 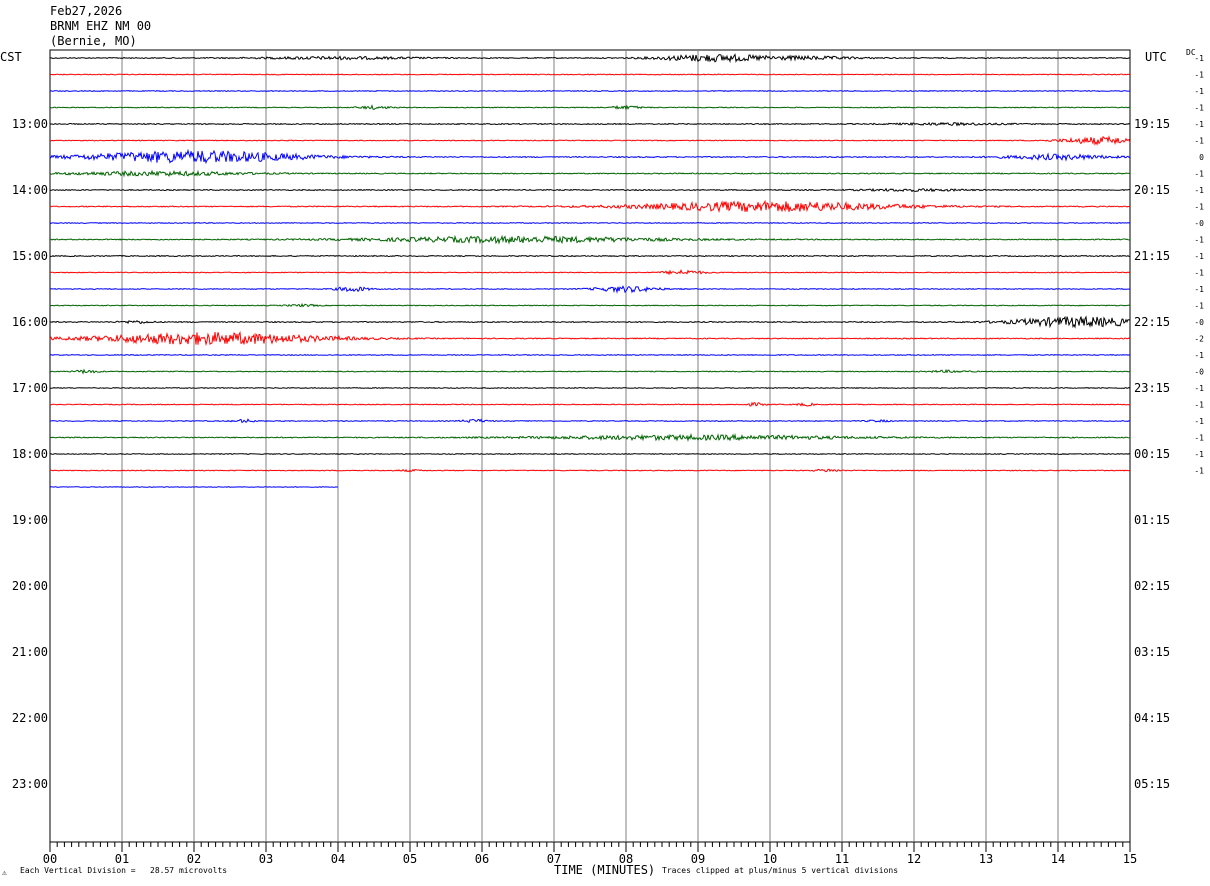 I want to click on x-tick-label: 05, so click(x=410, y=859).